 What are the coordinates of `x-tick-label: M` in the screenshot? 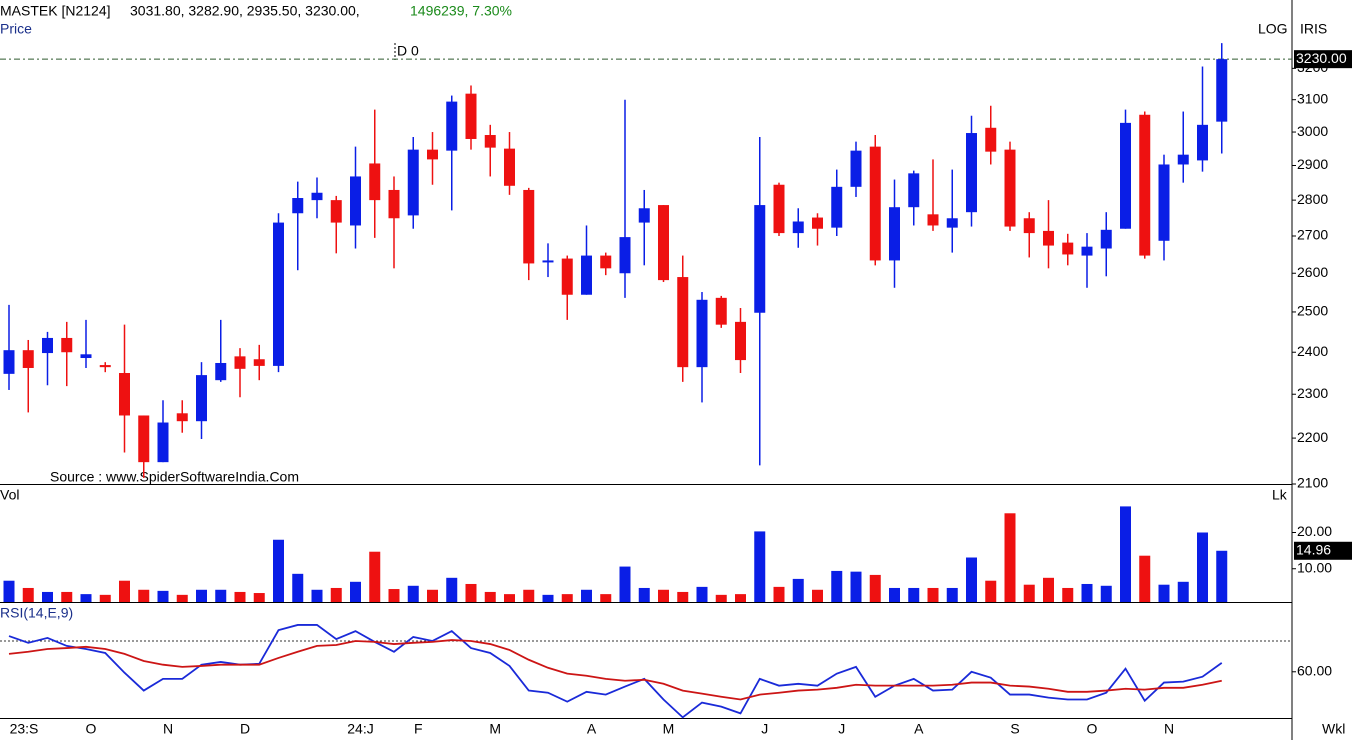 It's located at (669, 729).